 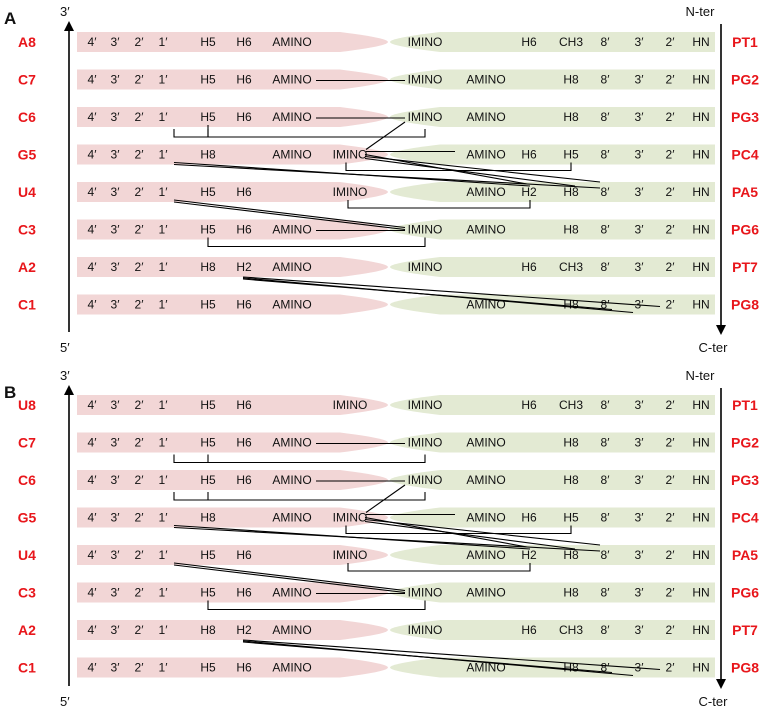 What do you see at coordinates (27, 267) in the screenshot?
I see `rna-residue-label: A2` at bounding box center [27, 267].